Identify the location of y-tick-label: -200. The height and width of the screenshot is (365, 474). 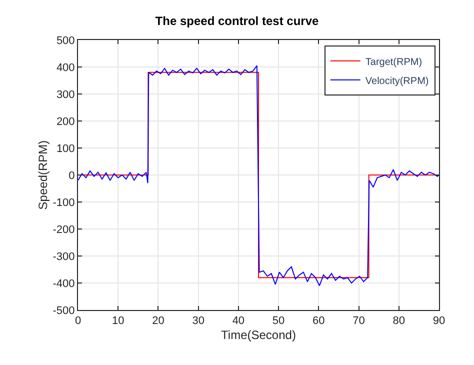
(63, 230).